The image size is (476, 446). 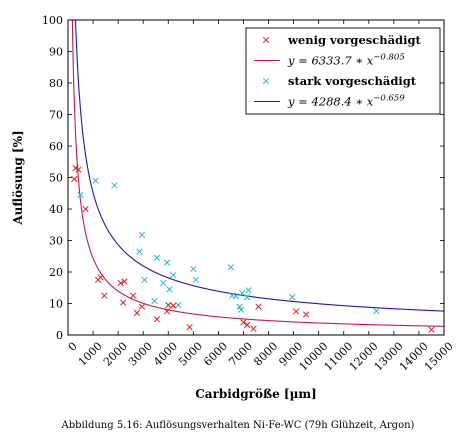 What do you see at coordinates (215, 354) in the screenshot?
I see `x-tick-label: 6000` at bounding box center [215, 354].